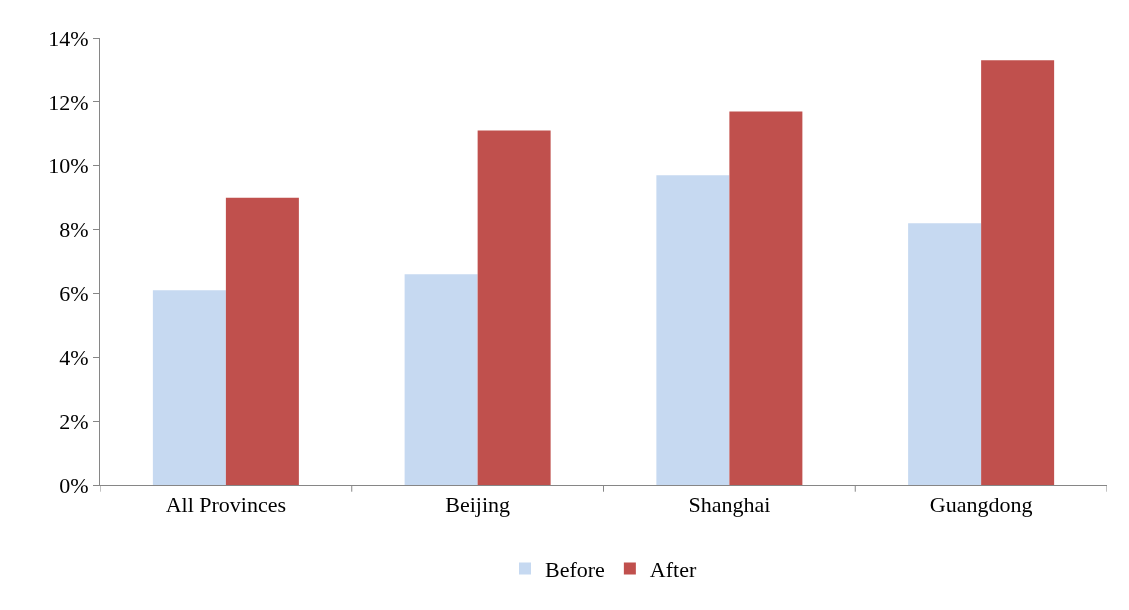 This screenshot has width=1129, height=610. Describe the element at coordinates (673, 569) in the screenshot. I see `legend-label: After` at that location.